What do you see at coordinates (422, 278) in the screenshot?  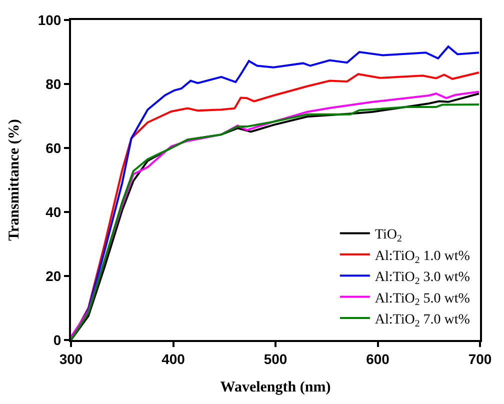 I see `legend-label: Al:TiO$_{2}$ 3.0 wt%` at bounding box center [422, 278].